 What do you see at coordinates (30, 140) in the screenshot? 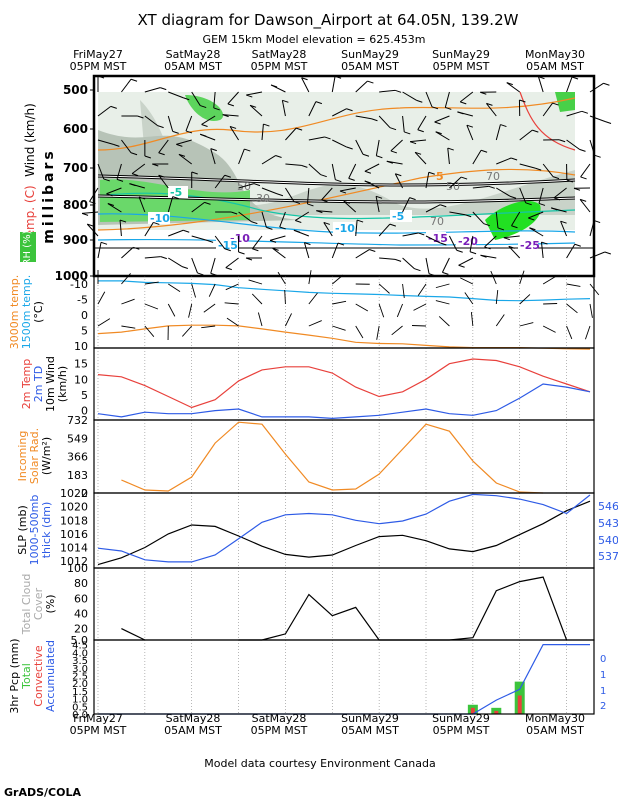
I see `xt-wind-label: Wind (km/h)` at bounding box center [30, 140].